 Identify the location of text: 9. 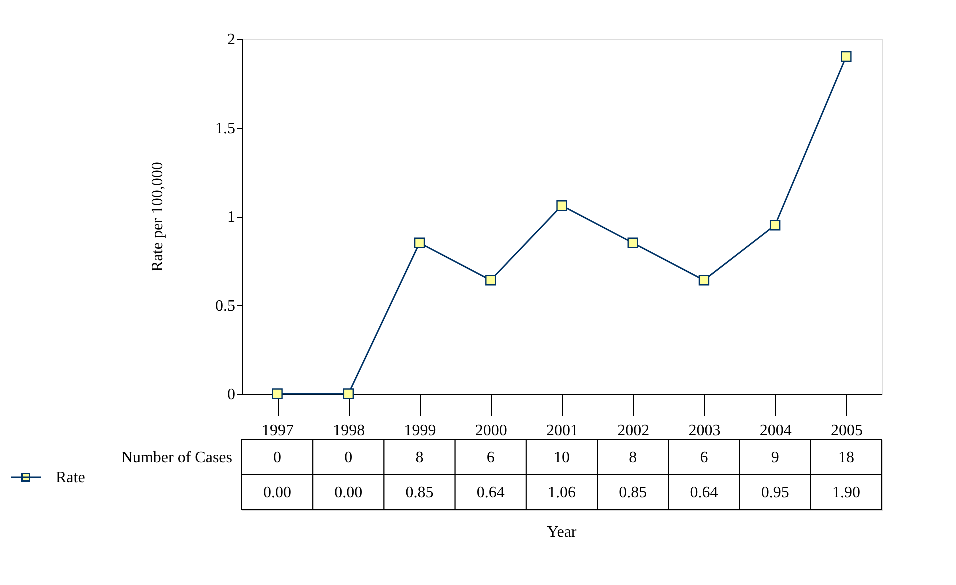
(775, 458).